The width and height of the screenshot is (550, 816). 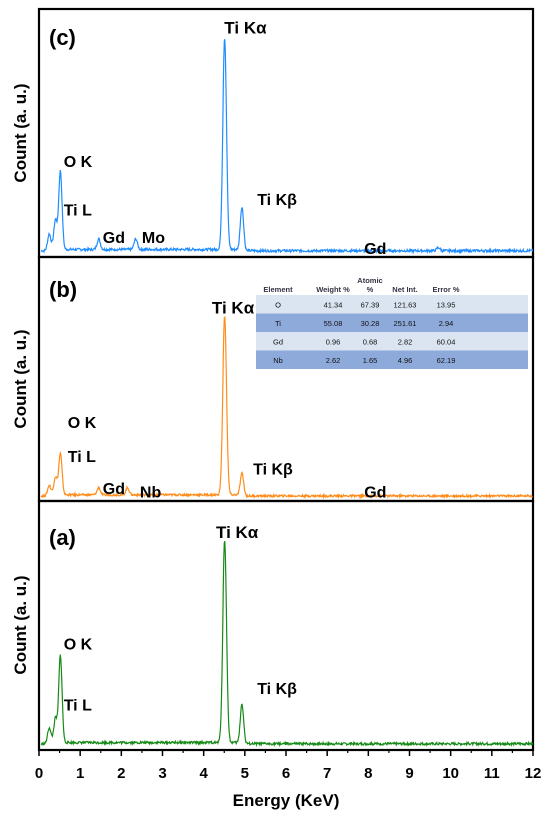 I want to click on table-cell: 62.19, so click(x=446, y=360).